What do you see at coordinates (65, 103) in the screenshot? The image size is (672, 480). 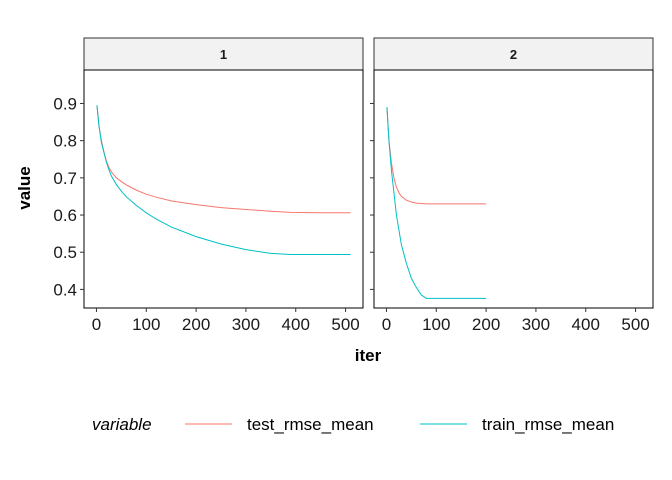 I see `y-tick-label: 0.9` at bounding box center [65, 103].